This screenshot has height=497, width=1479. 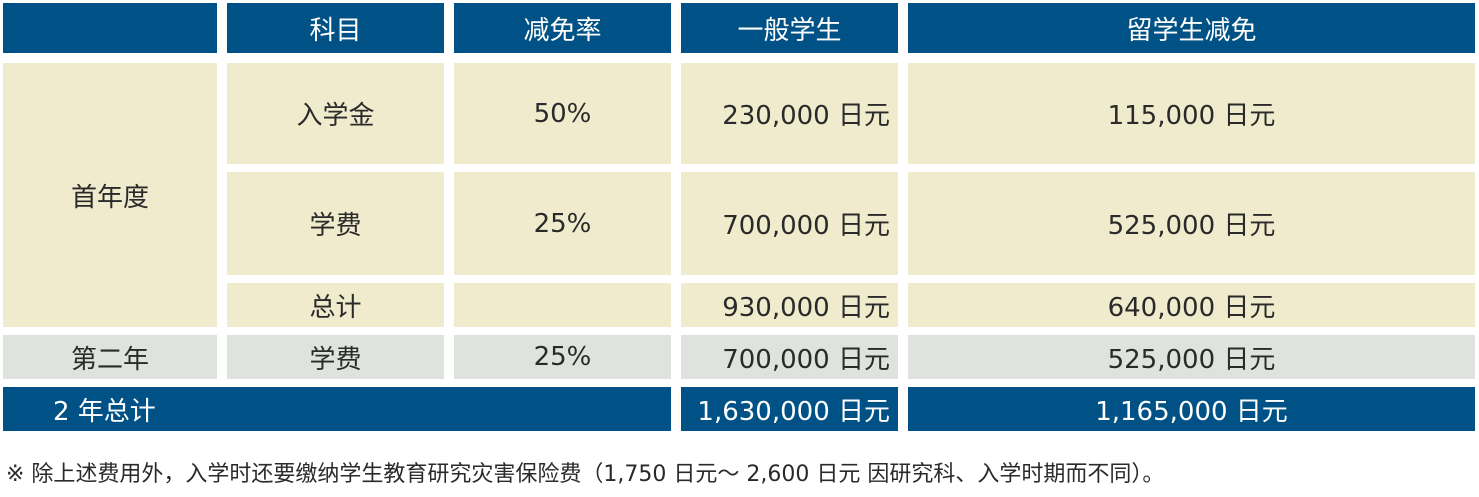 I want to click on table-row-subtotal-general: 930,000 日元, so click(x=789, y=305).